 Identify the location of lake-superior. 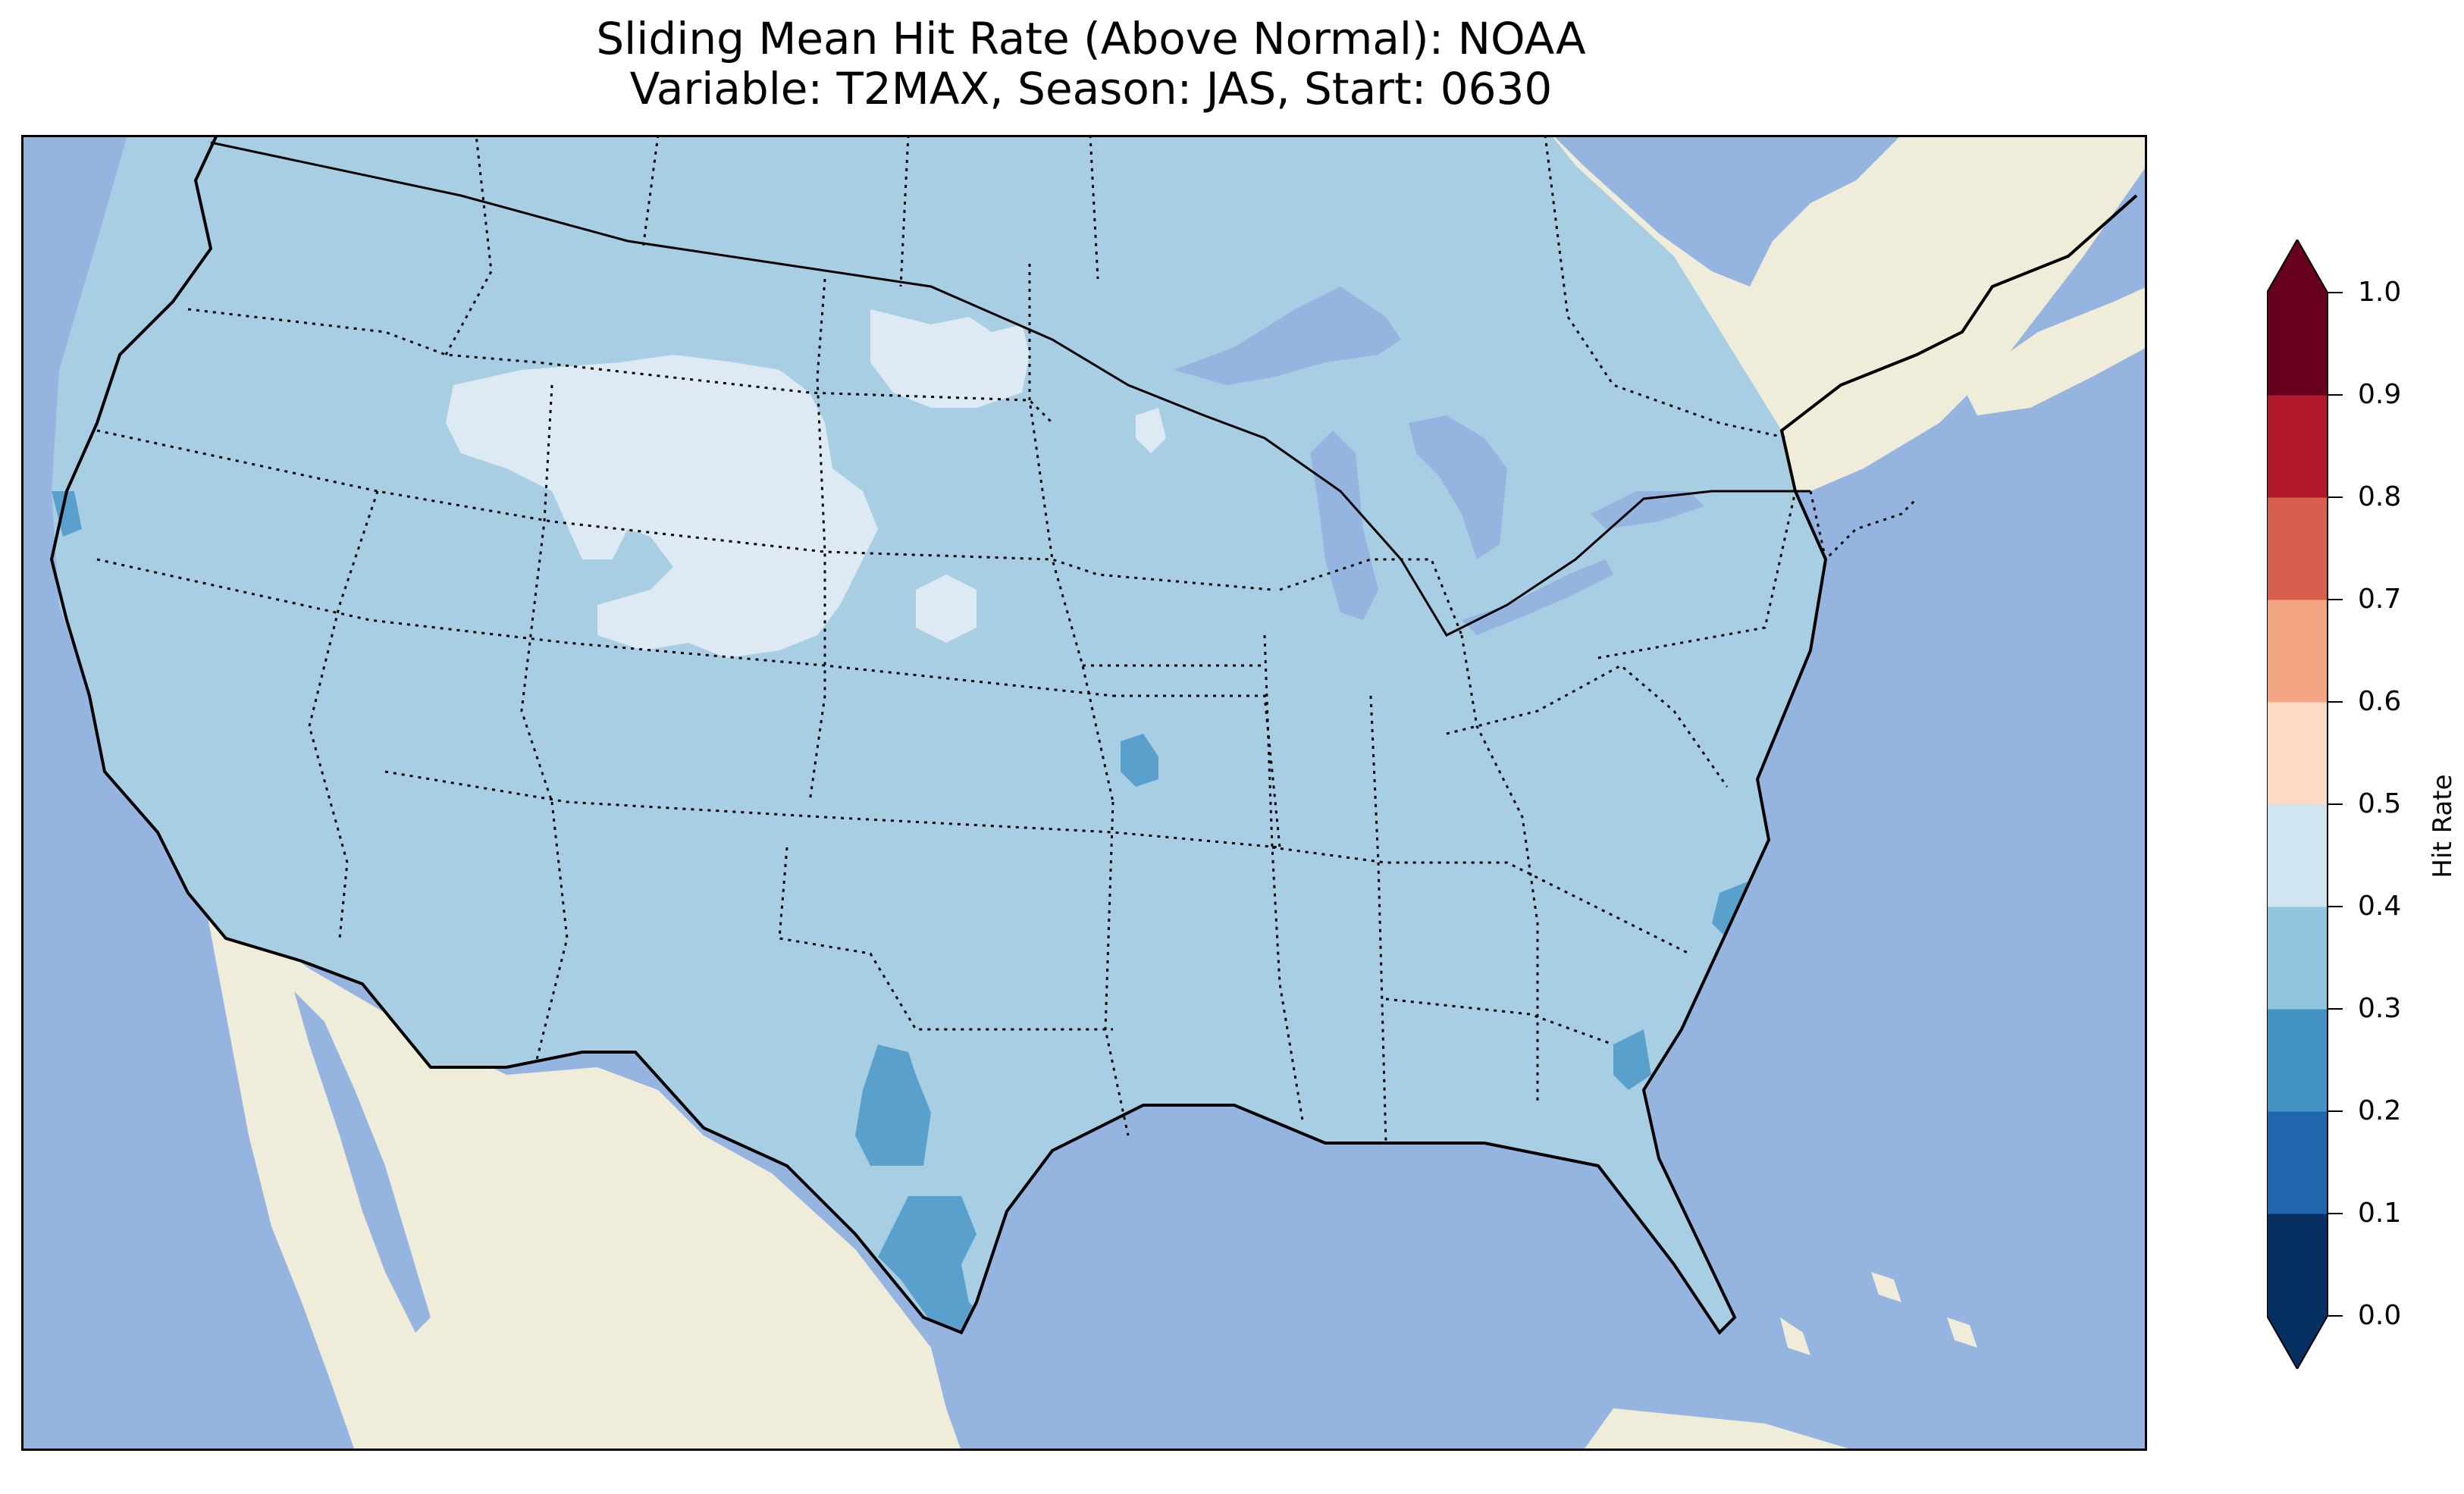
(1287, 336).